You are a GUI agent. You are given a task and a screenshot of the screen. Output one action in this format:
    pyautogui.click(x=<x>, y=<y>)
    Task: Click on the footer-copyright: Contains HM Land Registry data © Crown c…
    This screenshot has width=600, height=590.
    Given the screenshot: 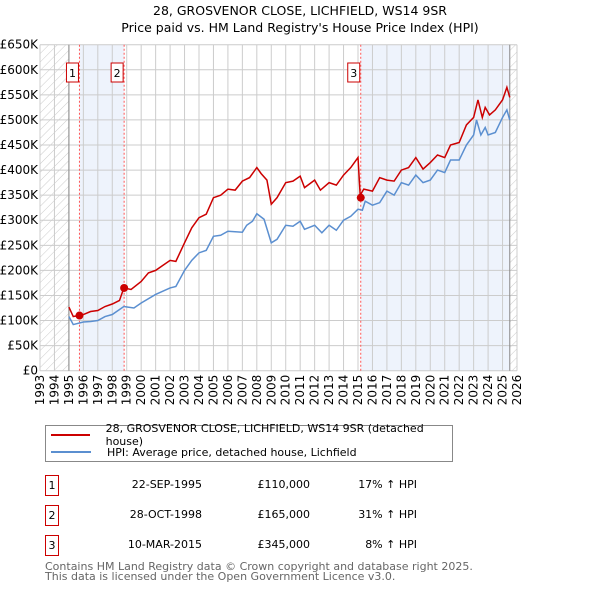 What is the action you would take?
    pyautogui.click(x=259, y=566)
    